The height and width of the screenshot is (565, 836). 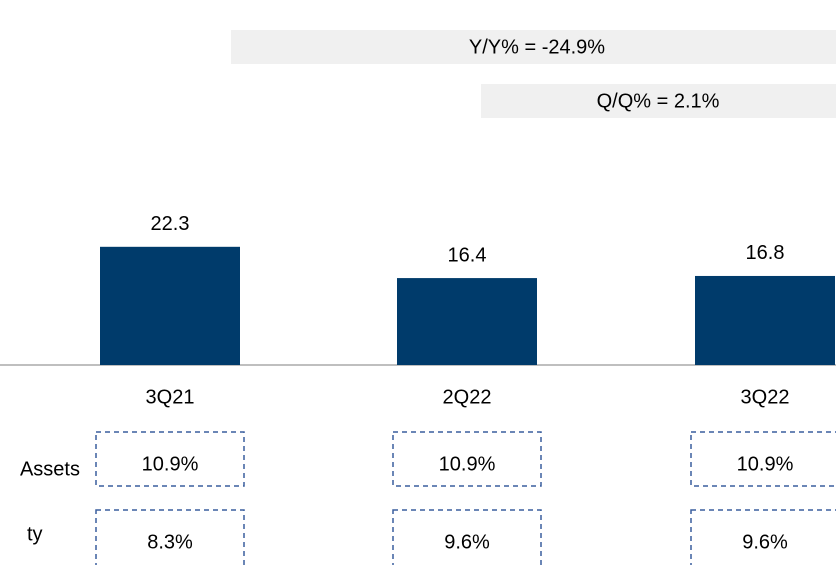 What do you see at coordinates (170, 224) in the screenshot?
I see `value-label: 22.3` at bounding box center [170, 224].